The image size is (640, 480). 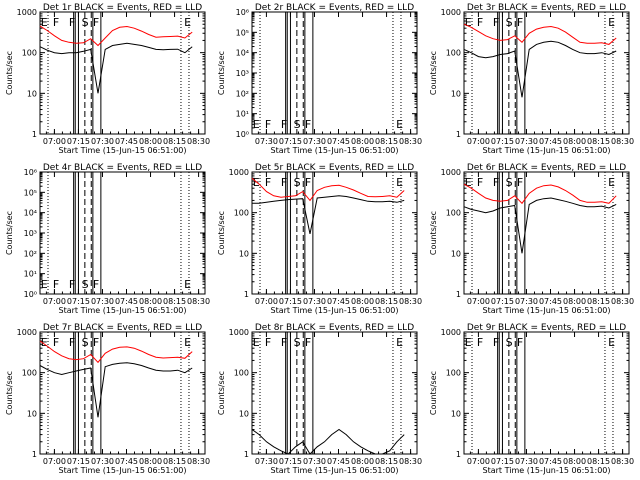 What do you see at coordinates (241, 213) in the screenshot?
I see `y-tick-label: 100` at bounding box center [241, 213].